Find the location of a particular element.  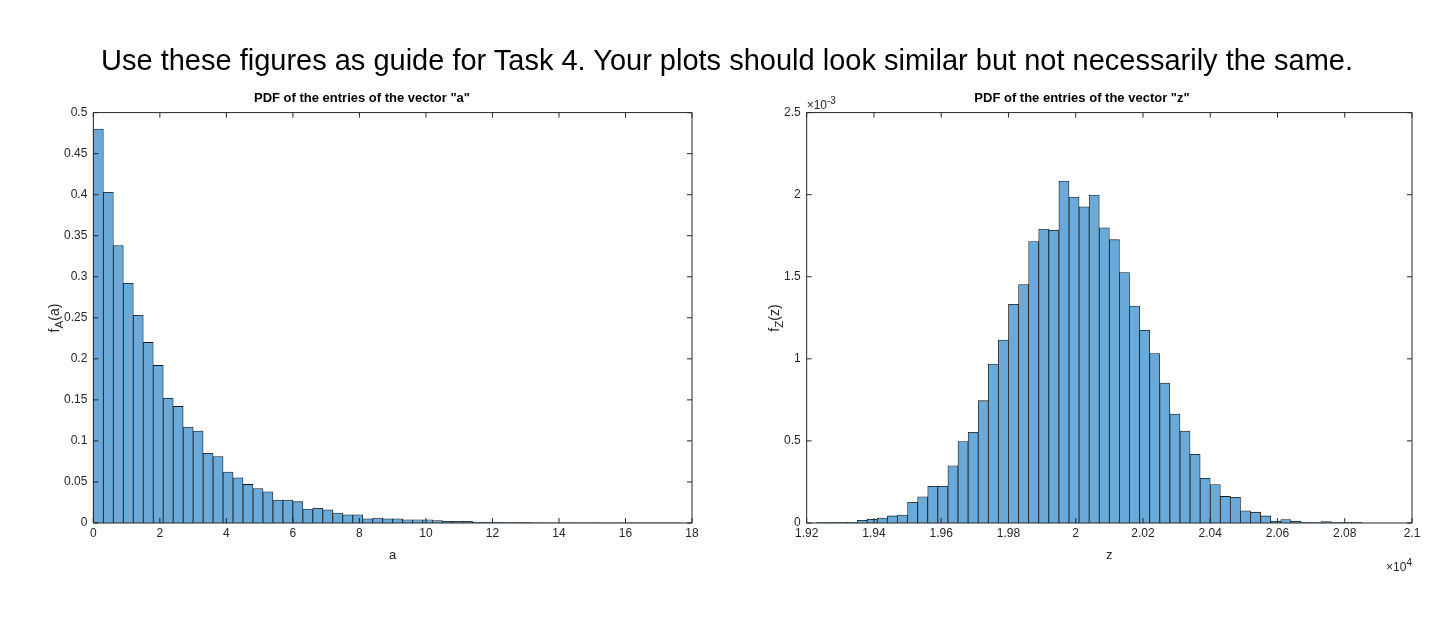

x-tick-label: 2.04 is located at coordinates (1210, 532).